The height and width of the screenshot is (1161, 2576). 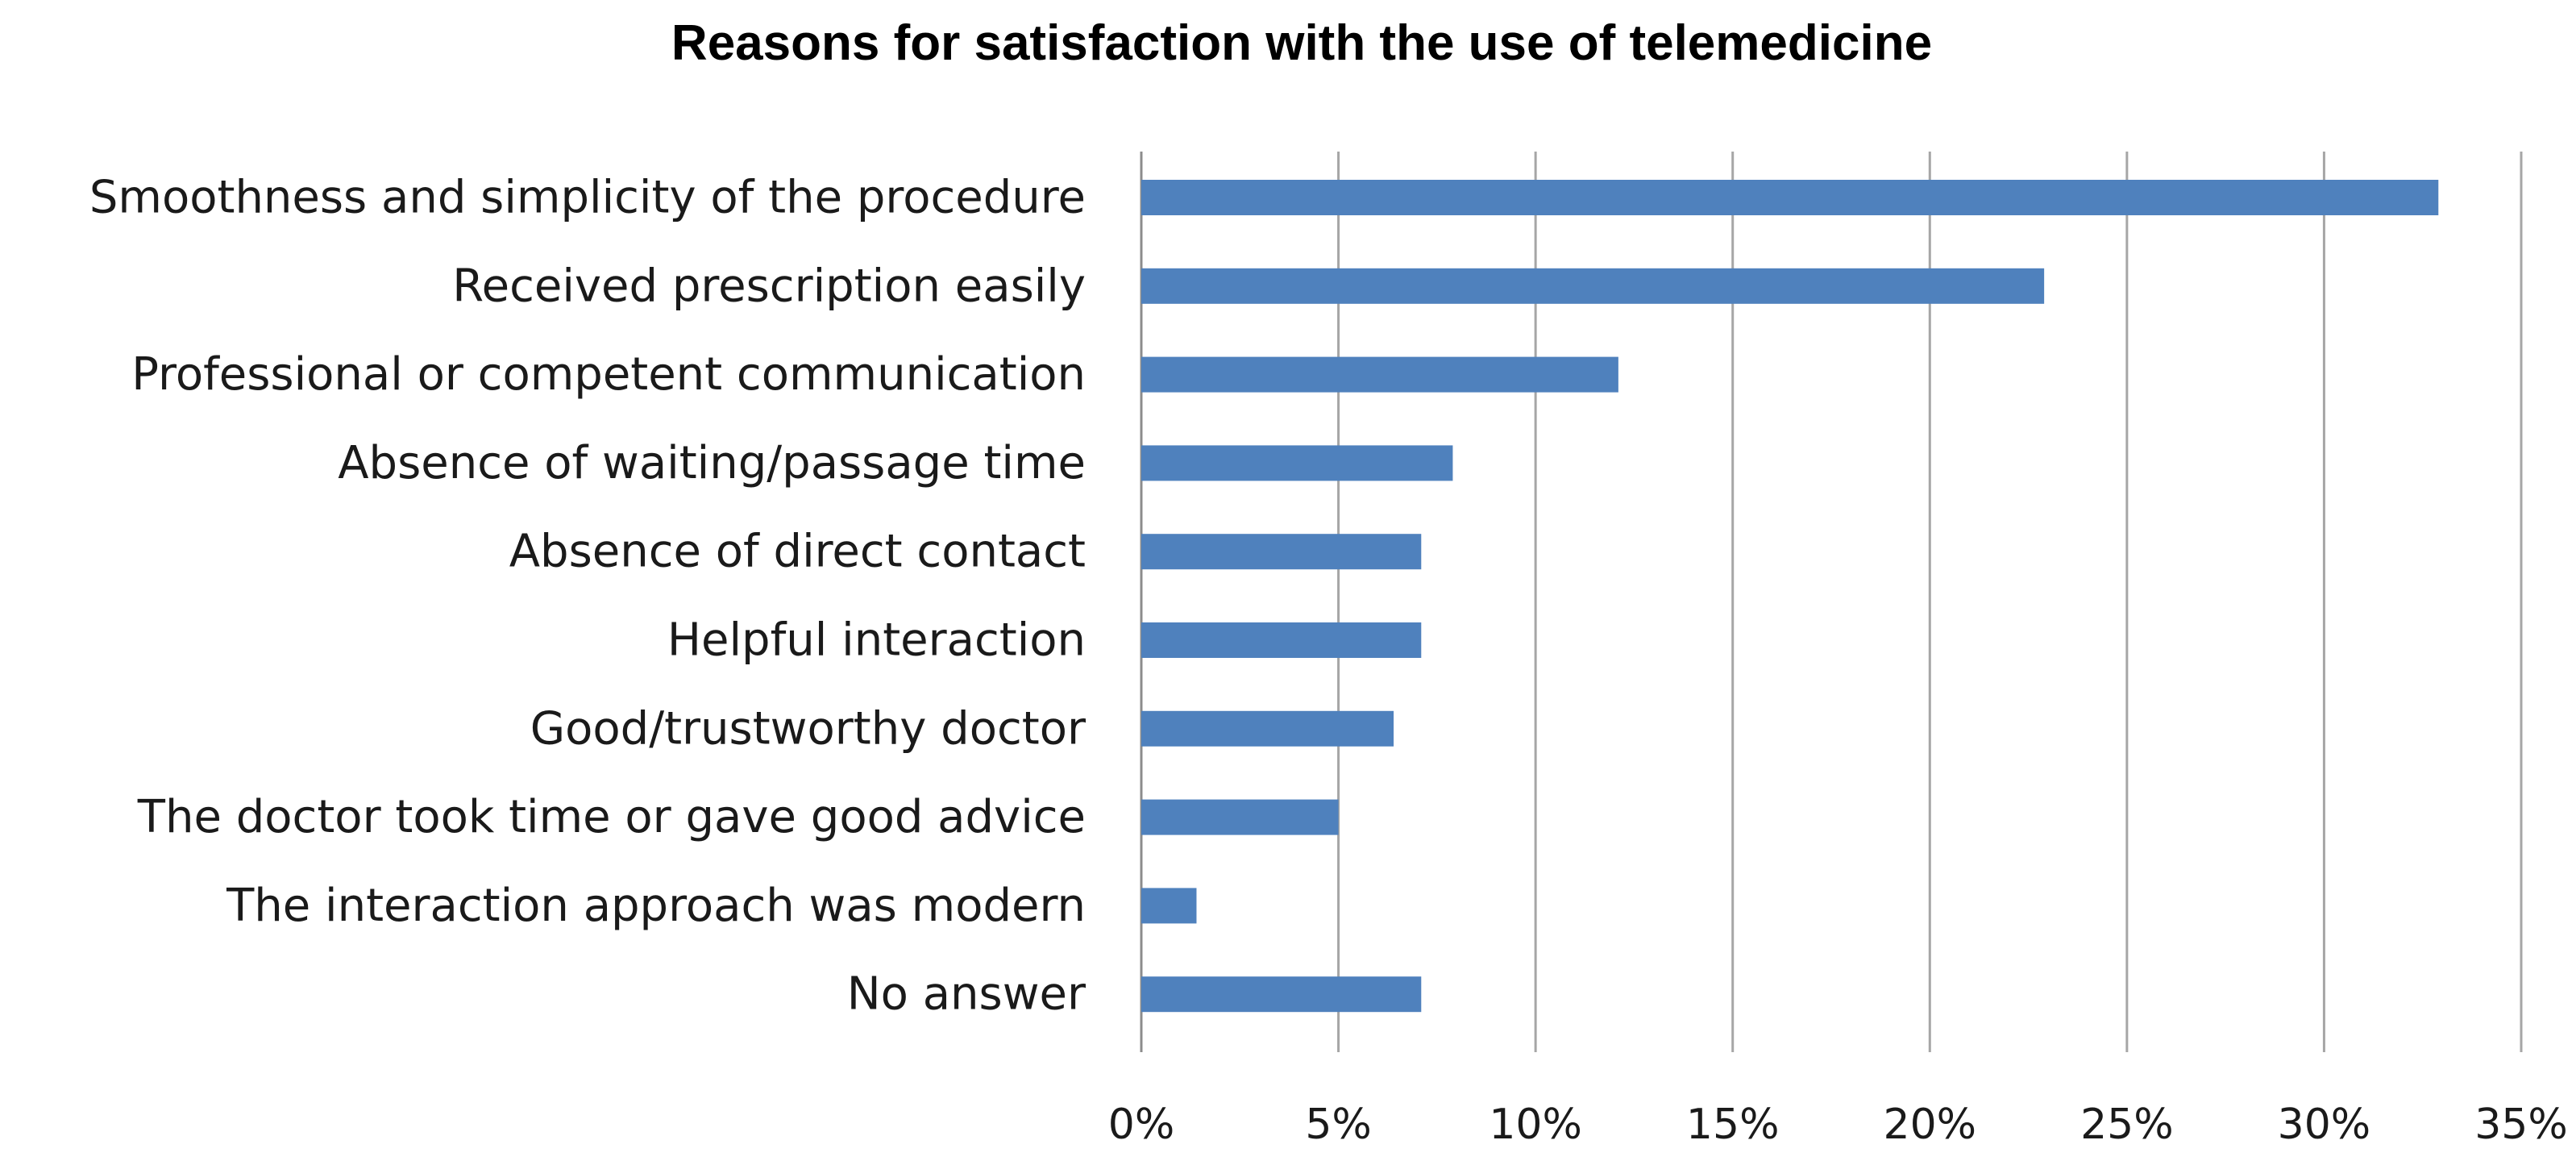 What do you see at coordinates (608, 374) in the screenshot?
I see `category-label: Professional or competent communication` at bounding box center [608, 374].